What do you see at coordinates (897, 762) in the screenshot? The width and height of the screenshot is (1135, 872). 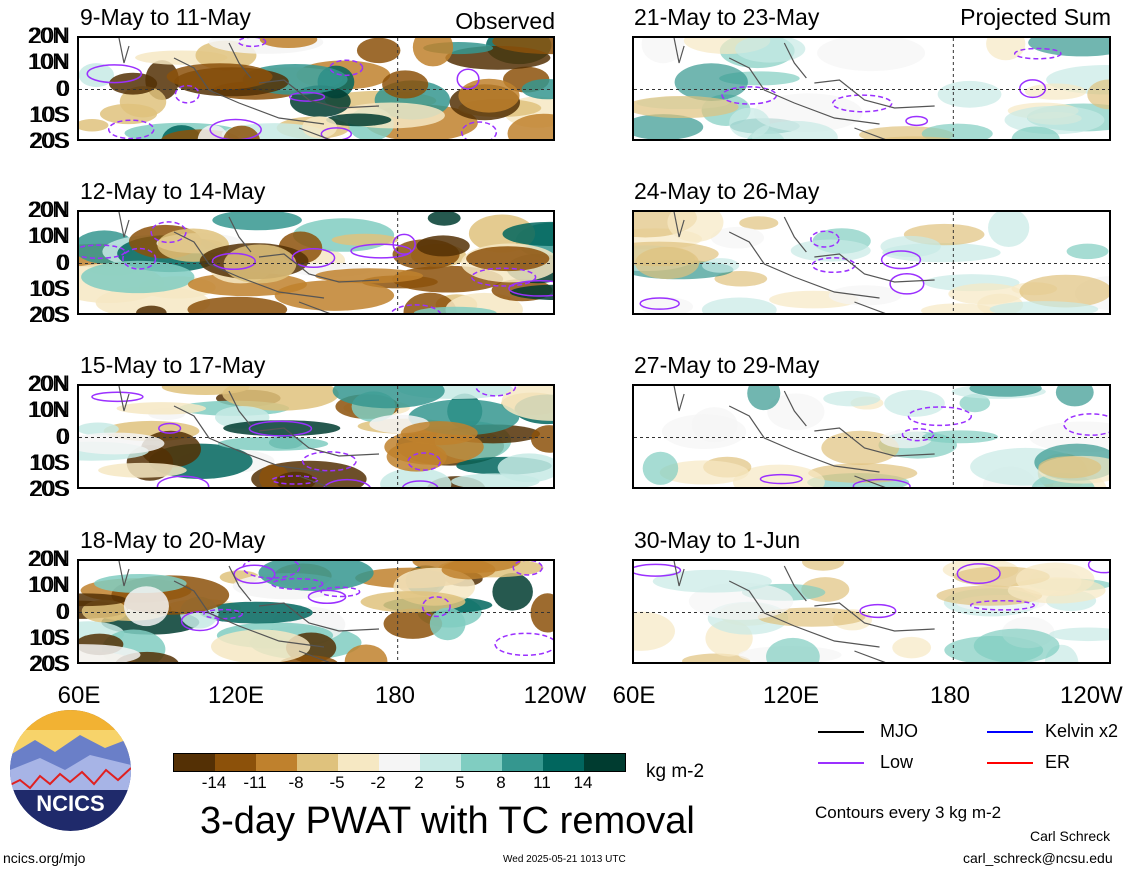 I see `legend-label-low: Low` at bounding box center [897, 762].